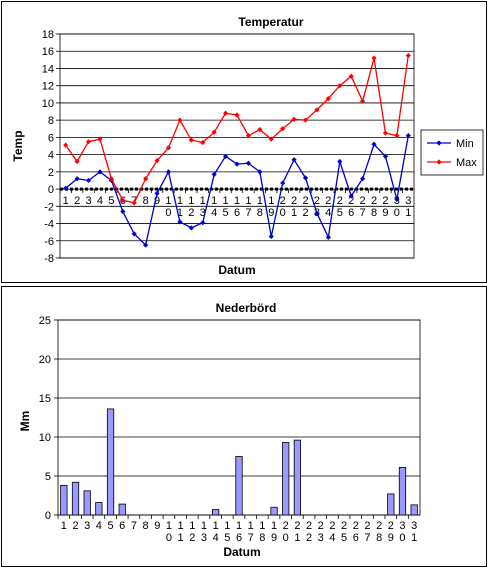 This screenshot has width=490, height=569. I want to click on precipitation-y-tick-label: 20, so click(45, 360).